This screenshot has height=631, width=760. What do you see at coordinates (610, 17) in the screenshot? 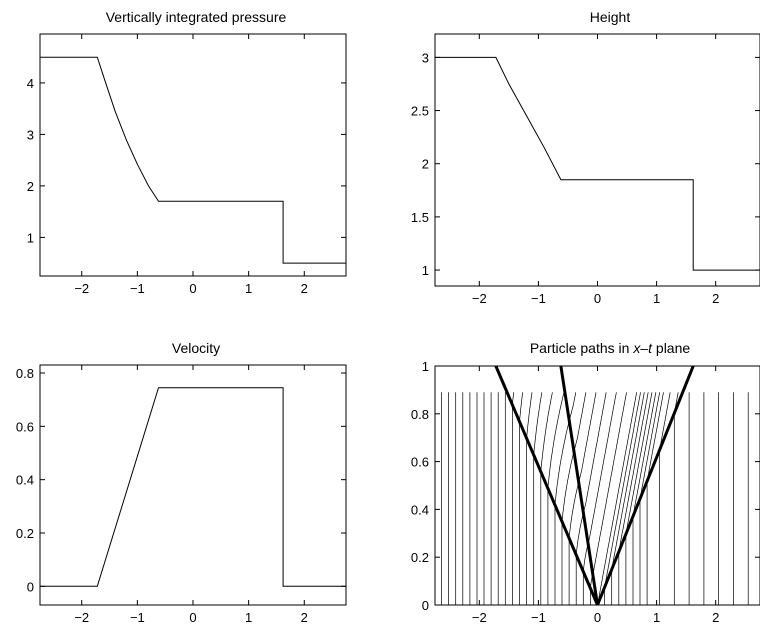
I see `chart-title: Height` at bounding box center [610, 17].